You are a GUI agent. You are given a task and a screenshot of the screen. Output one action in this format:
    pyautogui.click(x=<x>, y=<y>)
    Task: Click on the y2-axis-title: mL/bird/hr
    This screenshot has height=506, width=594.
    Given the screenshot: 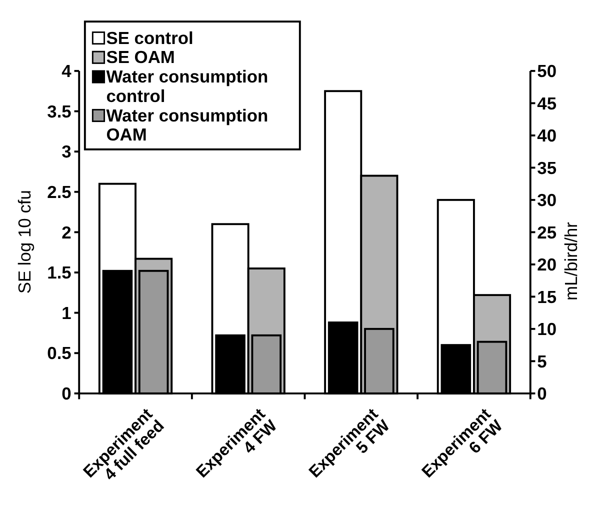 What is the action you would take?
    pyautogui.click(x=570, y=261)
    